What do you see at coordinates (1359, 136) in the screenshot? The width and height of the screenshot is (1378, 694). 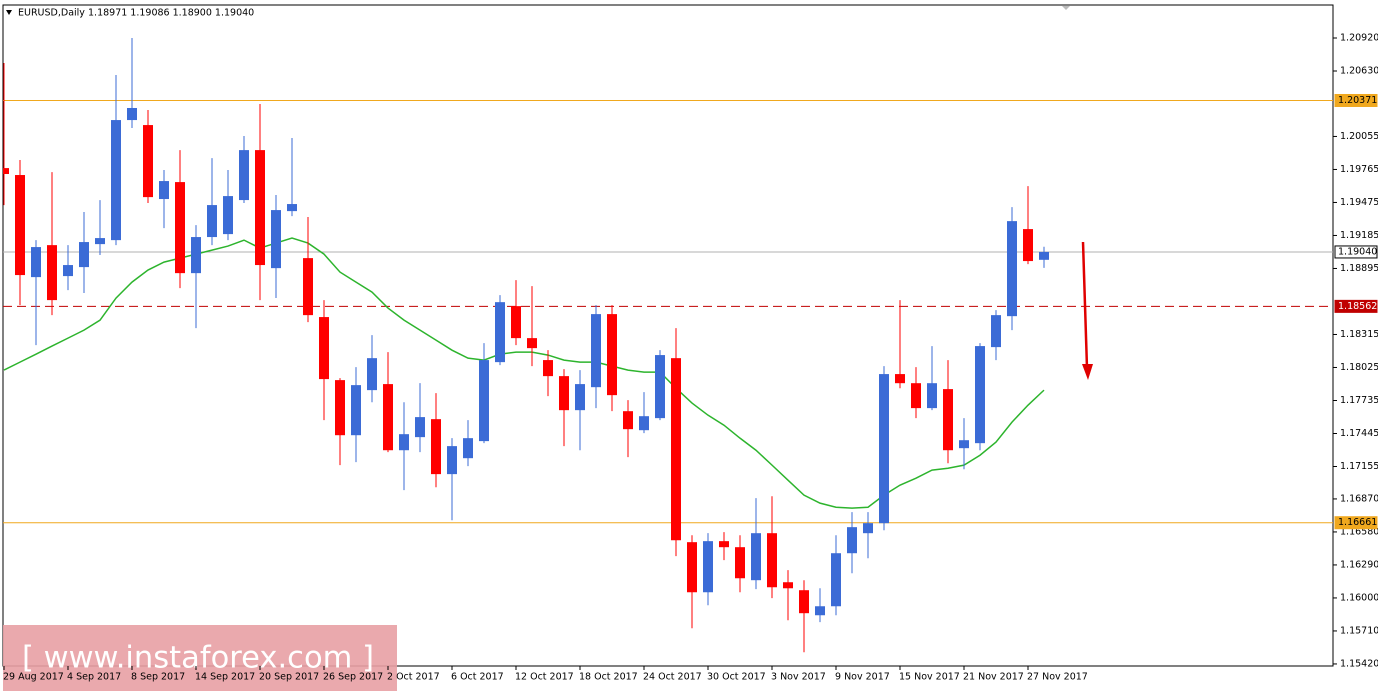 I see `y-tick-label: 1.20055` at bounding box center [1359, 136].